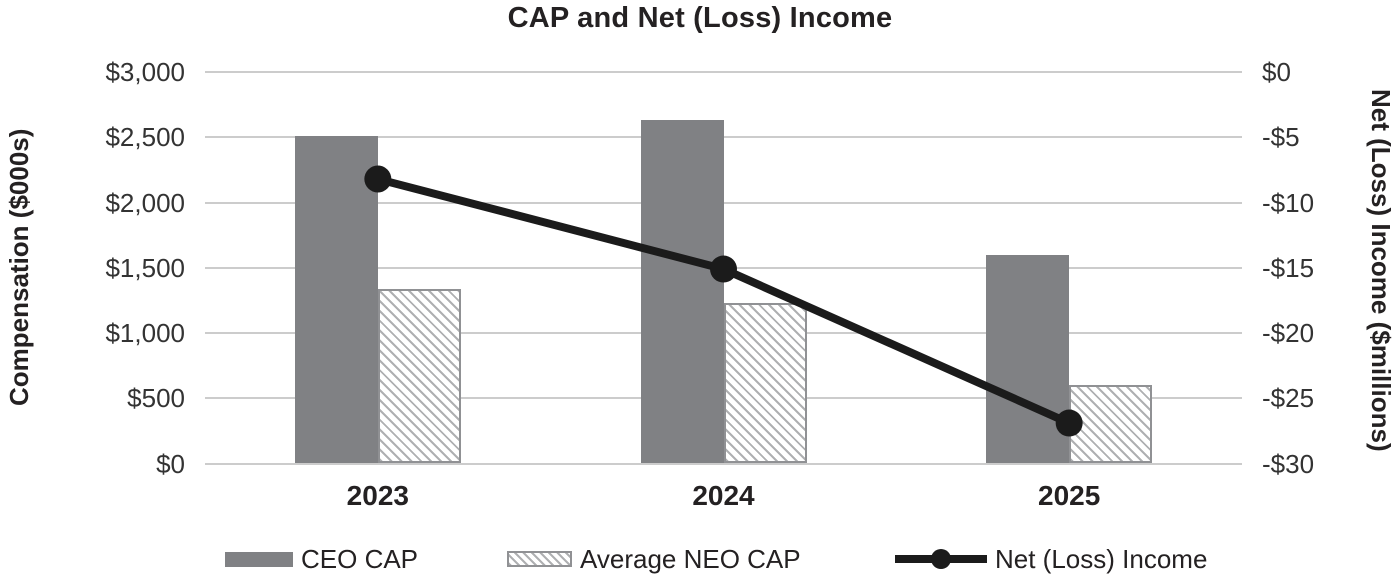  What do you see at coordinates (145, 333) in the screenshot?
I see `left-axis-tick-label: $1,000` at bounding box center [145, 333].